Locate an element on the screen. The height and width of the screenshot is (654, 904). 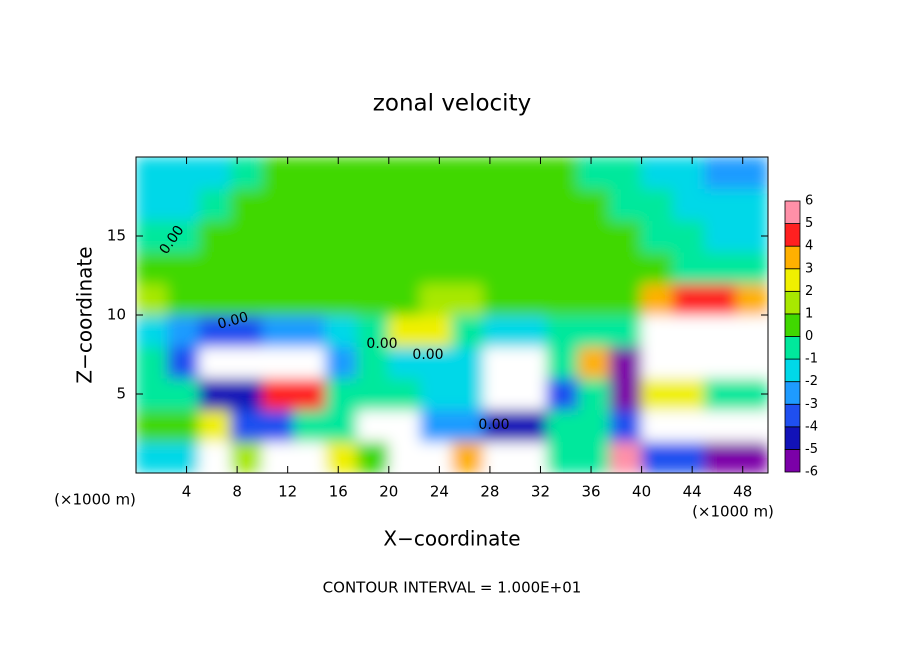
colorbar-tick-label: -2 is located at coordinates (811, 381).